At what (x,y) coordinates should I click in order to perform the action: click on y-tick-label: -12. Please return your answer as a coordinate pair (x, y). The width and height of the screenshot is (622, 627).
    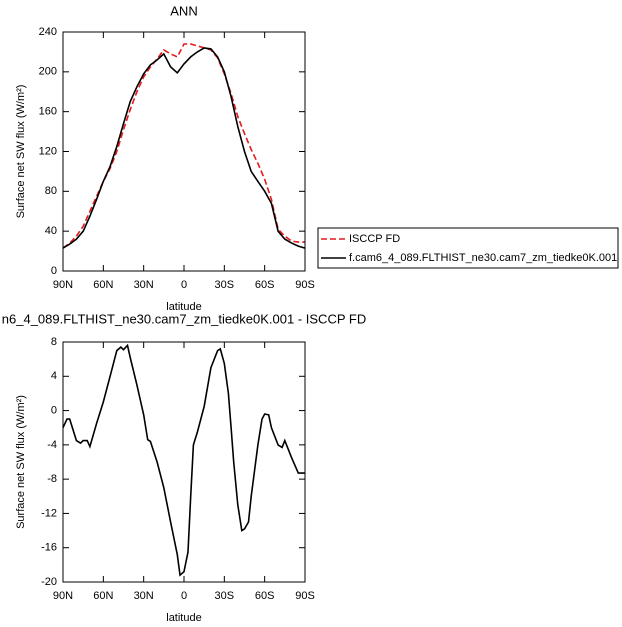
    Looking at the image, I should click on (49, 513).